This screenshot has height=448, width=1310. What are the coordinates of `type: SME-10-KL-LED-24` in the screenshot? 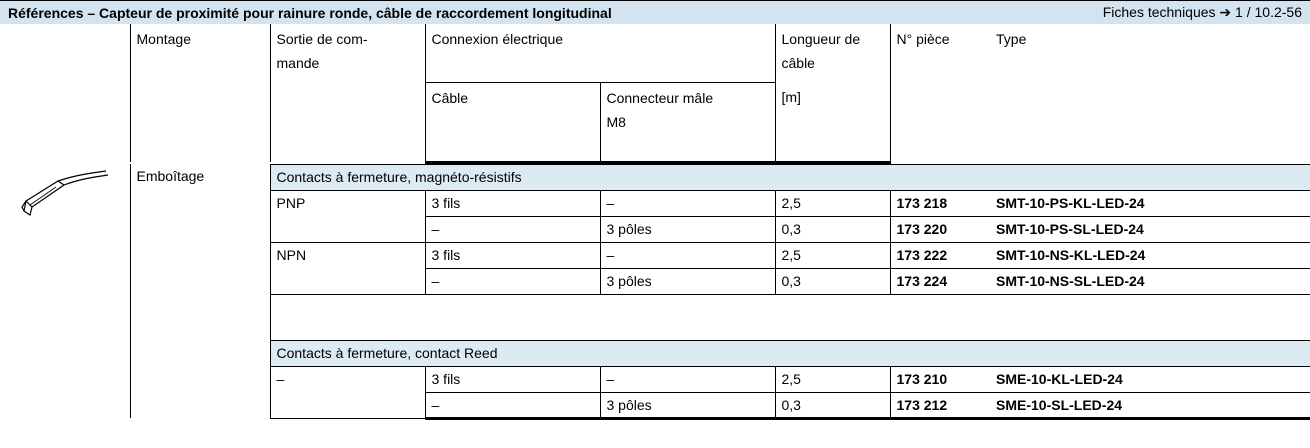 It's located at (1150, 379).